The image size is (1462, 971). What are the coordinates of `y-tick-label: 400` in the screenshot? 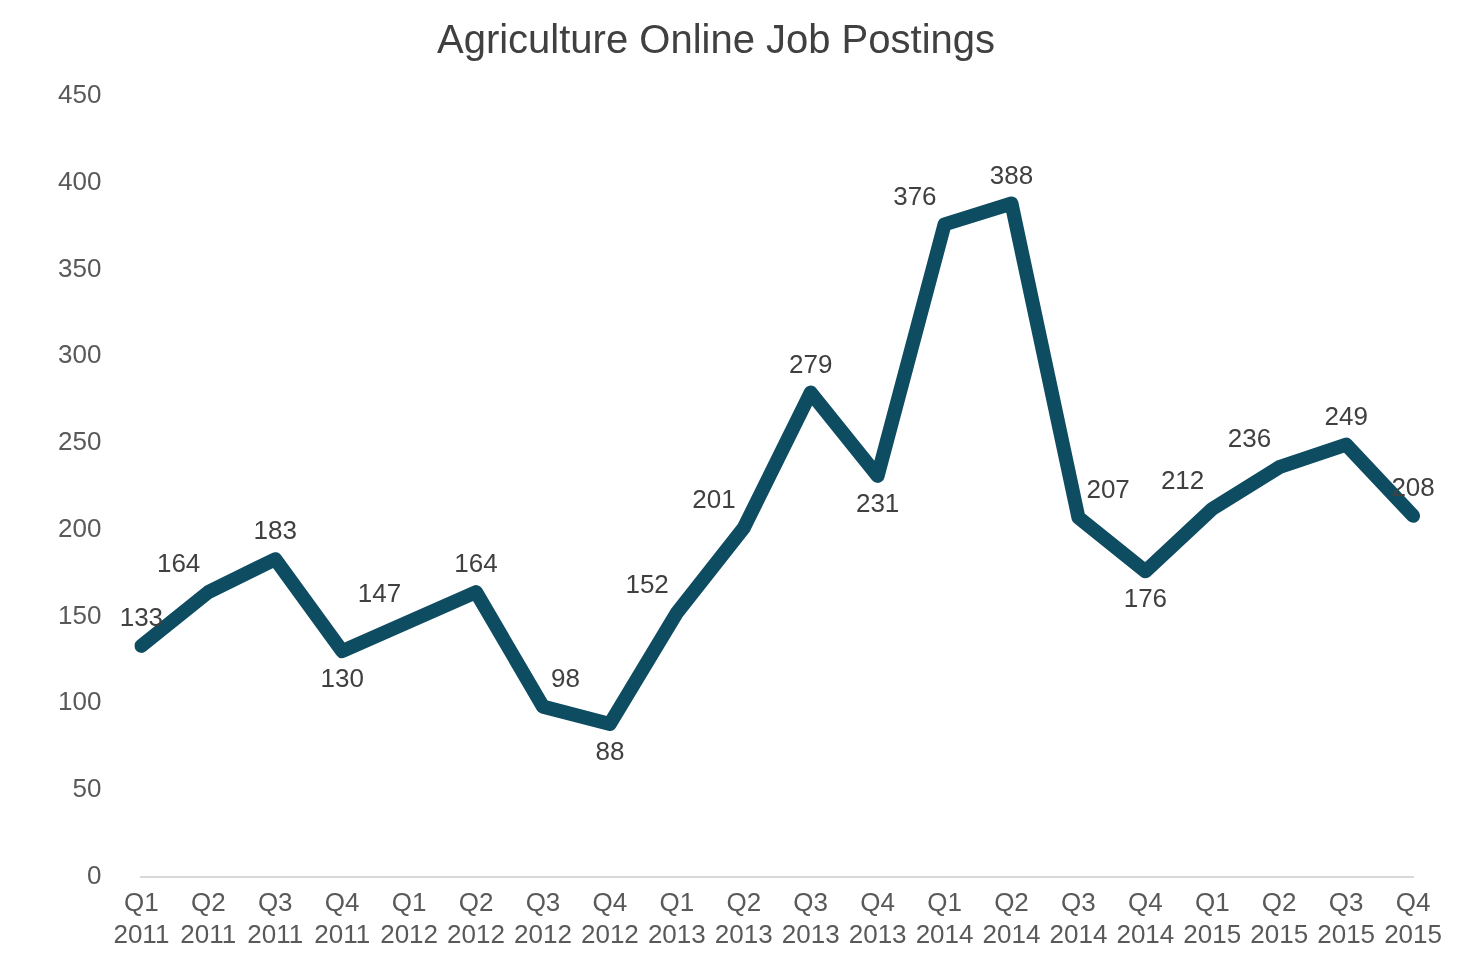 It's located at (79, 180).